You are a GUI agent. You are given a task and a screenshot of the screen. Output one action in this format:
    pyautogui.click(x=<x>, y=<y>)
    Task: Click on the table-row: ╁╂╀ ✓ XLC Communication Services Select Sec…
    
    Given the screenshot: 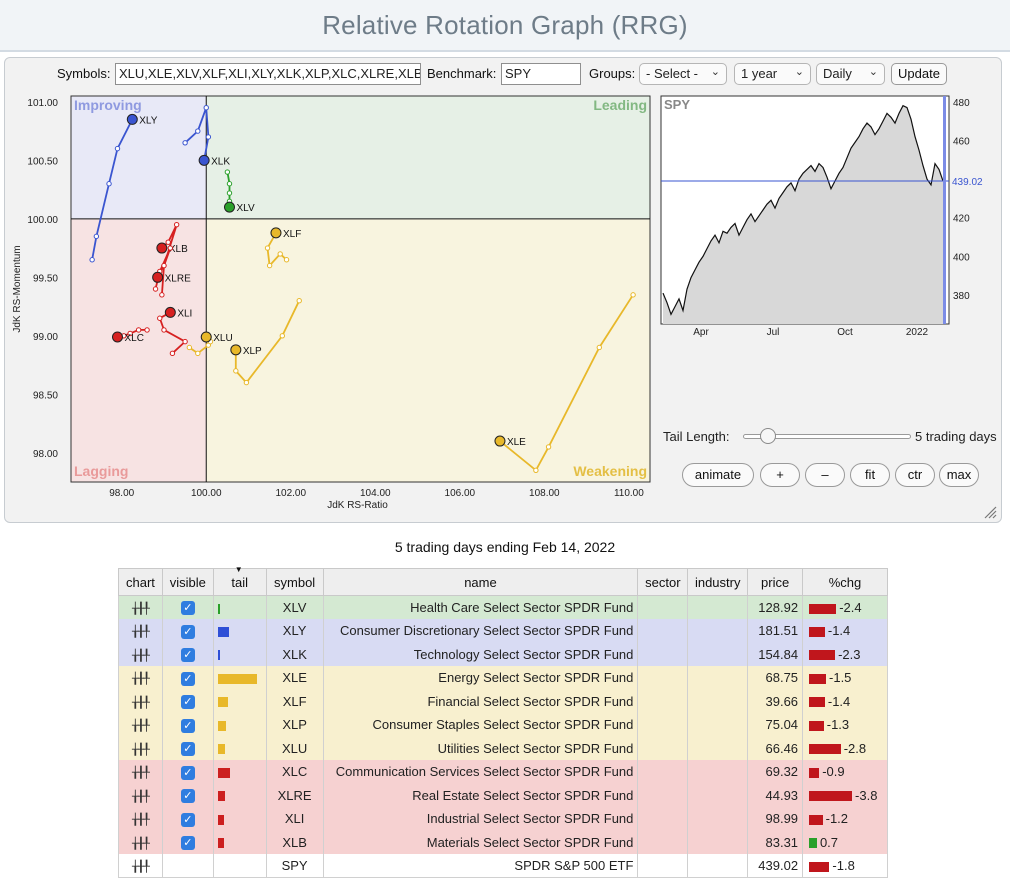 What is the action you would take?
    pyautogui.click(x=503, y=772)
    